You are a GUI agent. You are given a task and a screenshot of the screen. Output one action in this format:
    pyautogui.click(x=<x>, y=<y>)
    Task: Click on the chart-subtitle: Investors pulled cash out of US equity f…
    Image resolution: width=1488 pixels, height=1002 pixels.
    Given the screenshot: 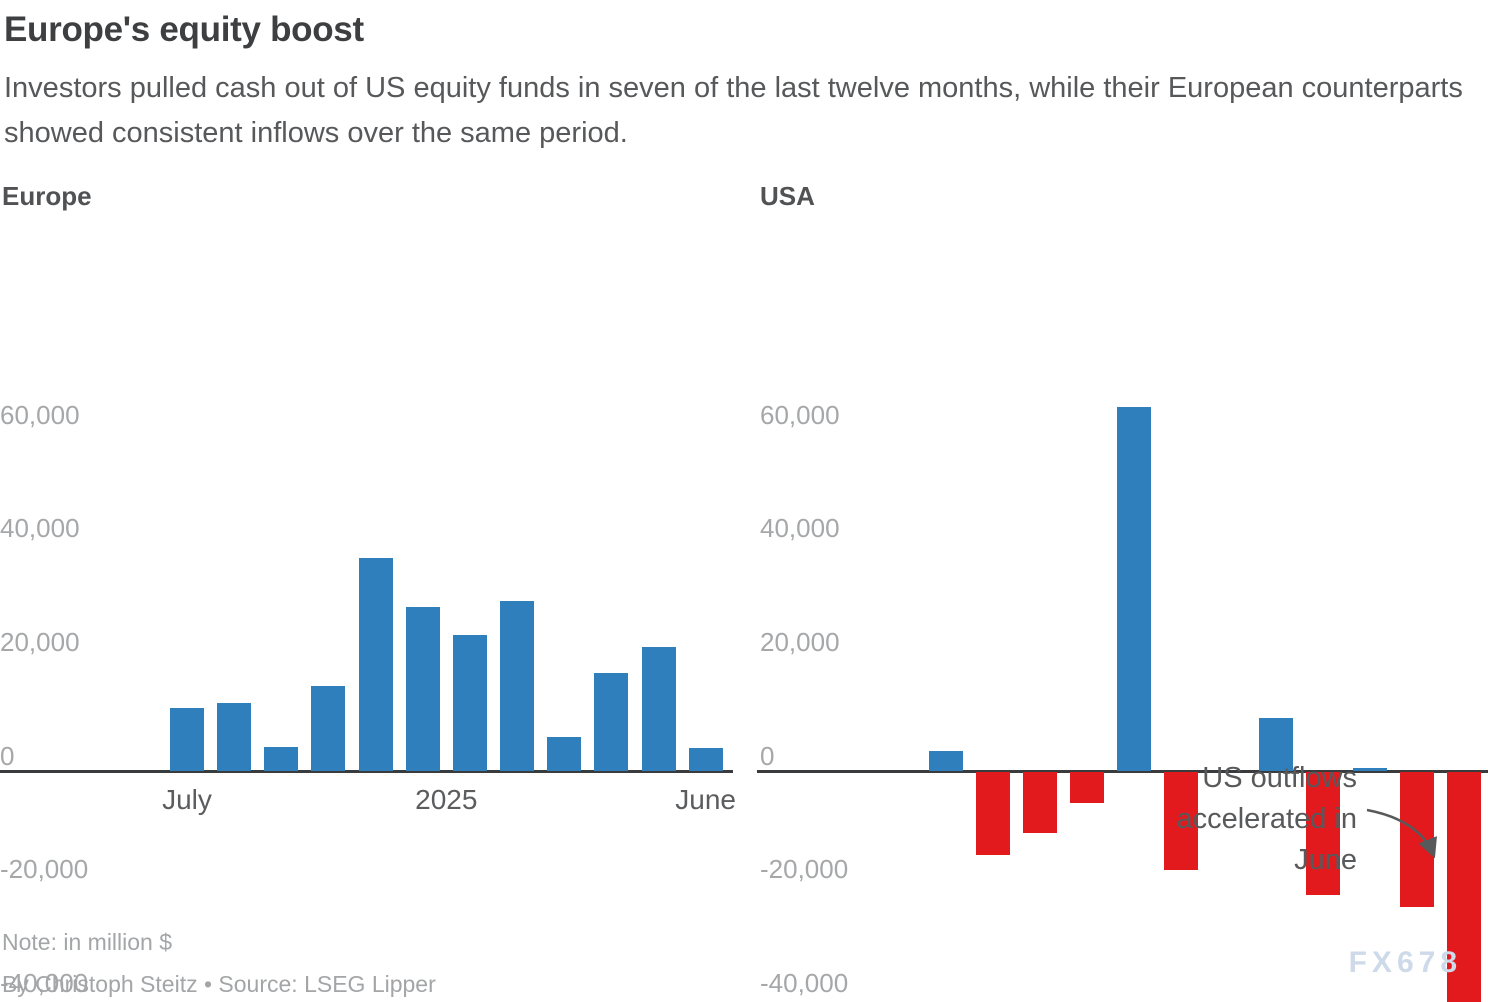 What is the action you would take?
    pyautogui.click(x=733, y=110)
    